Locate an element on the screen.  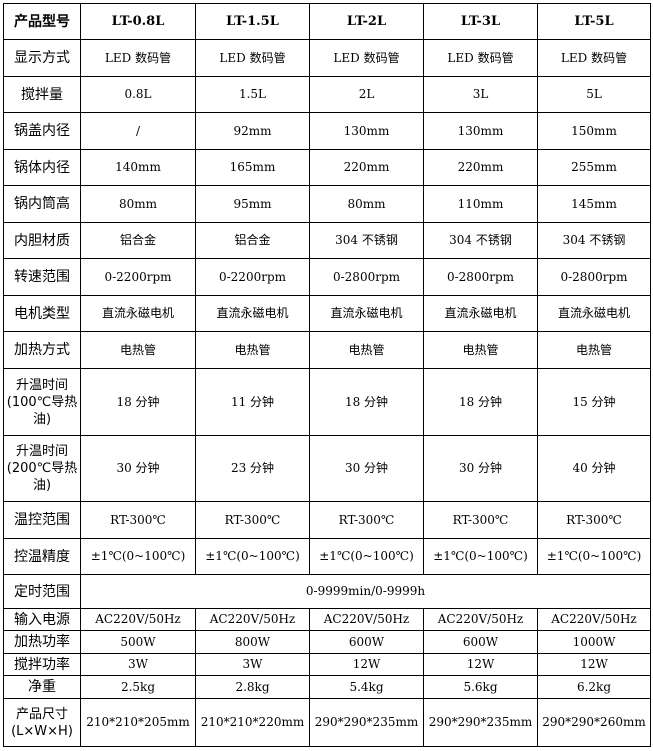
table-row: 温控范围 RT-300℃ RT-300℃ RT-300℃ RT-300℃ RT-300℃ is located at coordinates (327, 520).